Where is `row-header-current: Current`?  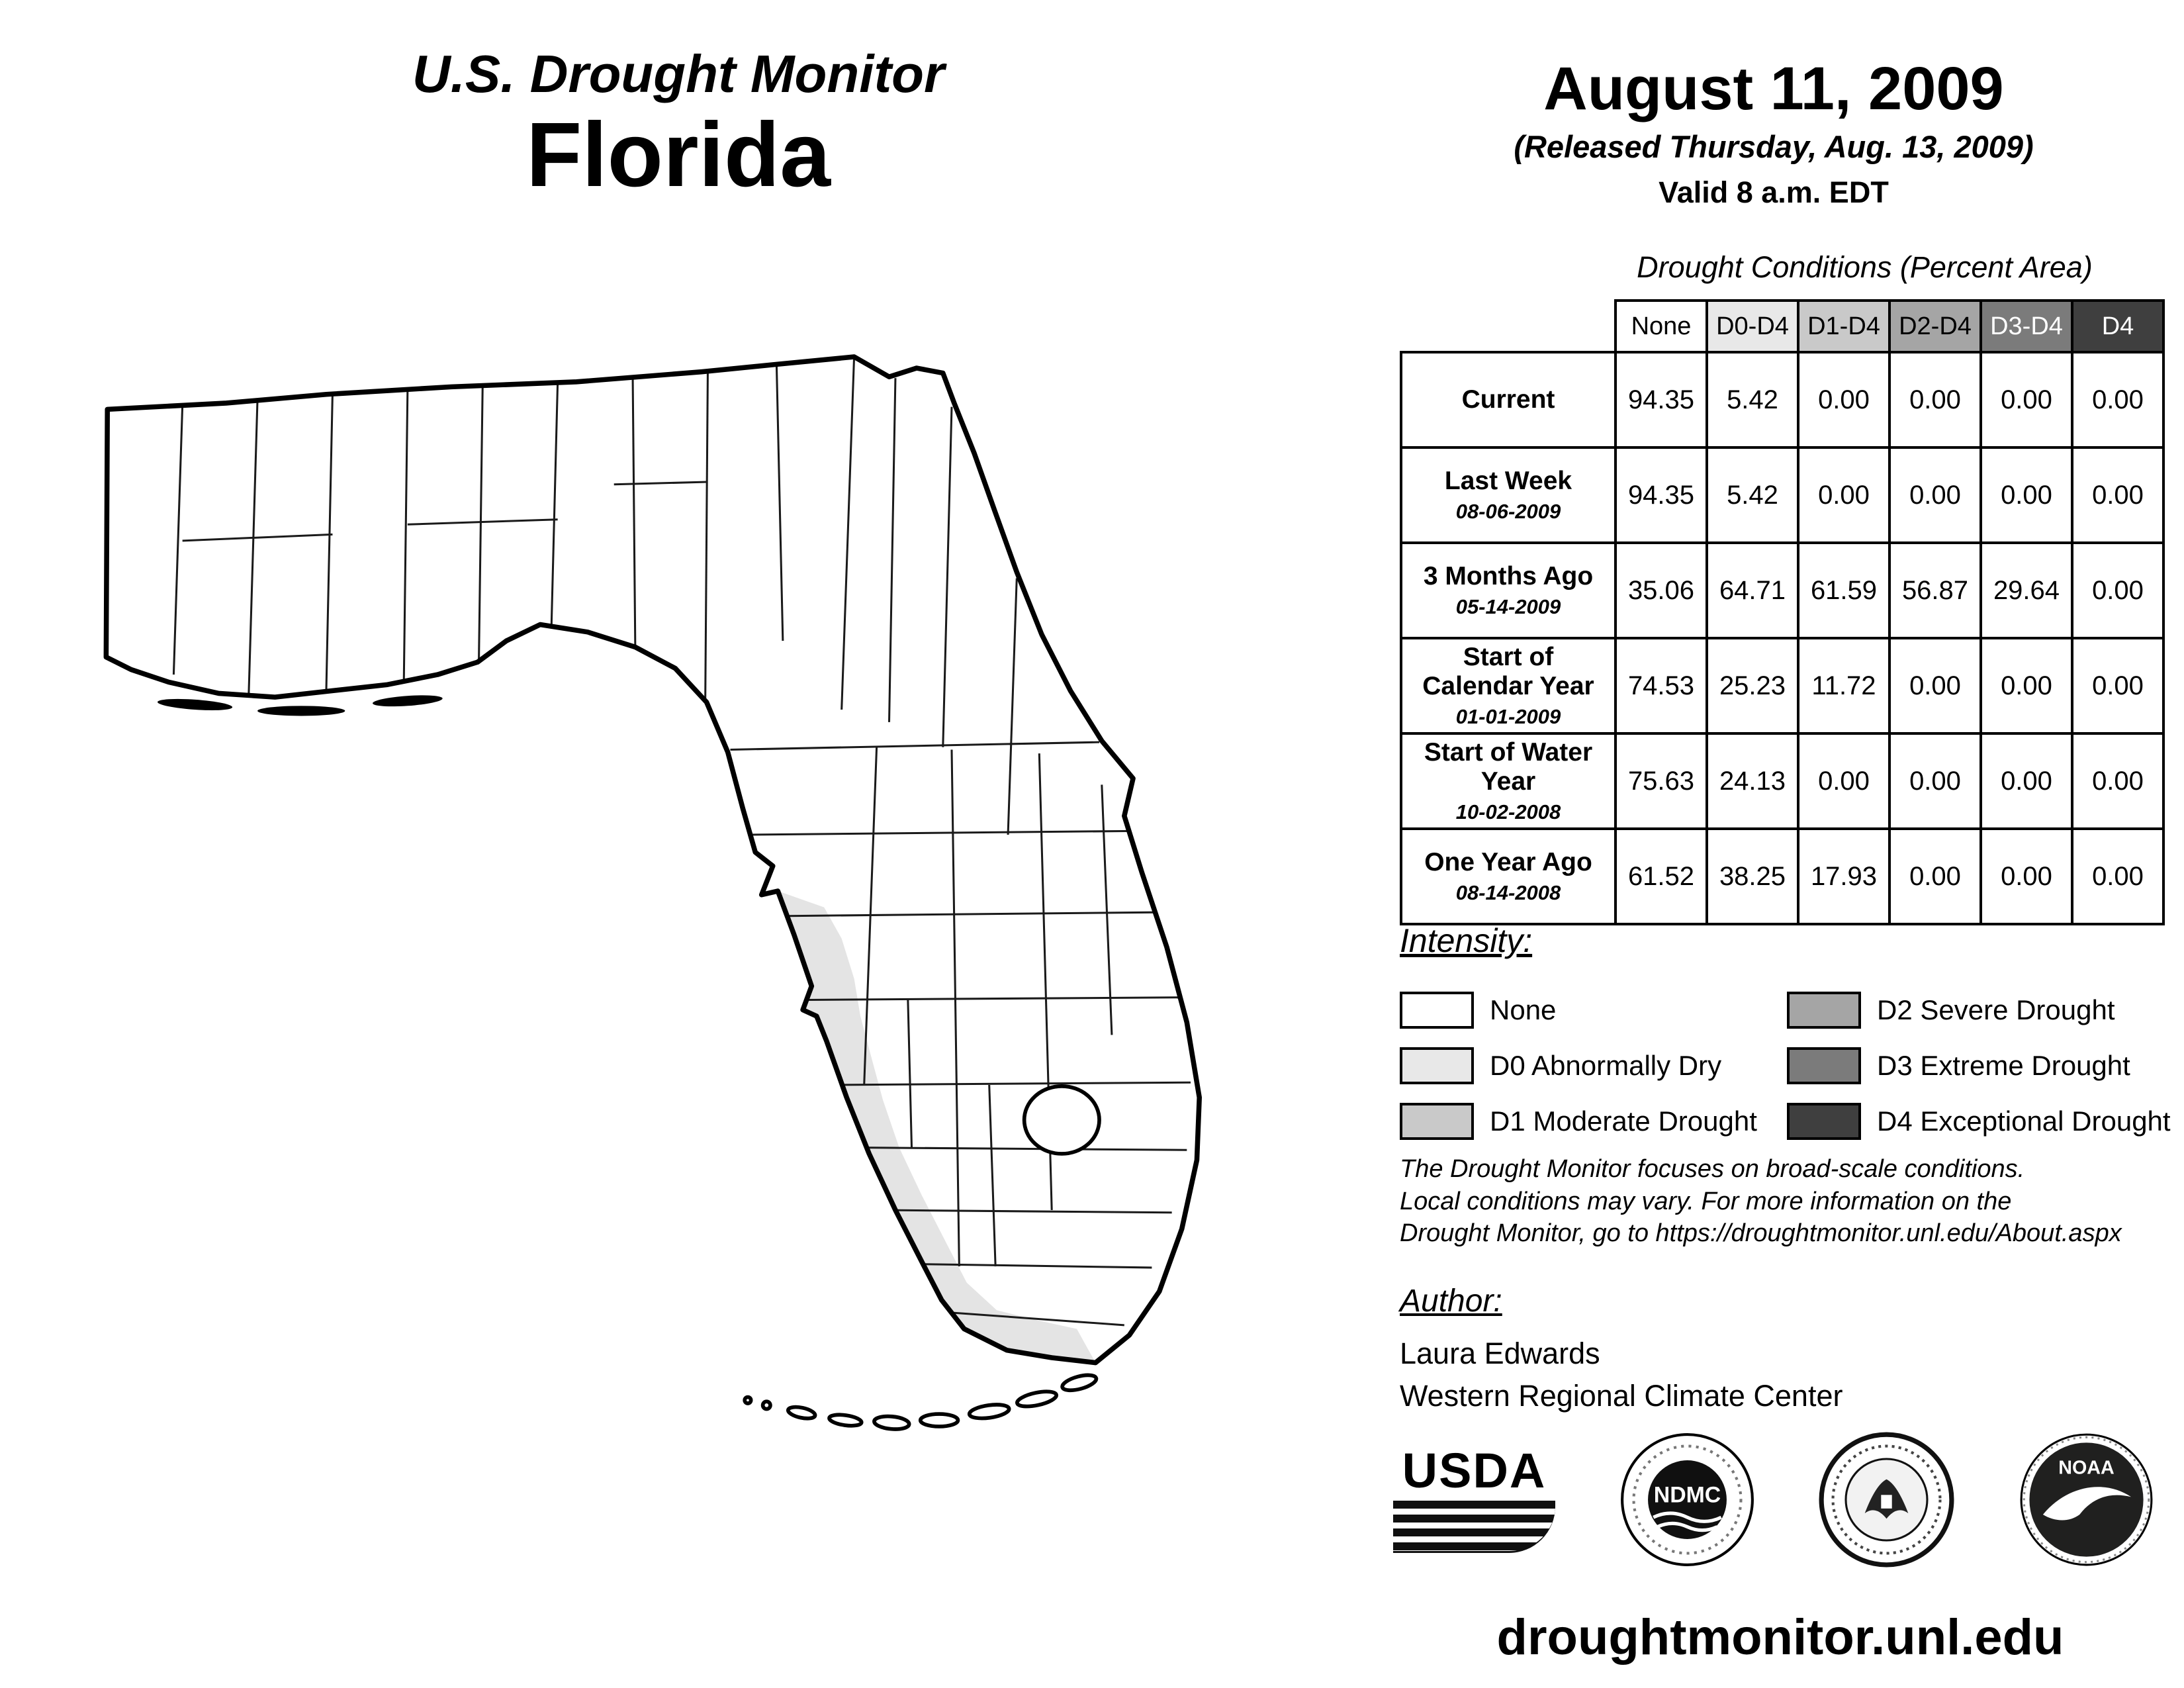 row-header-current: Current is located at coordinates (1508, 400).